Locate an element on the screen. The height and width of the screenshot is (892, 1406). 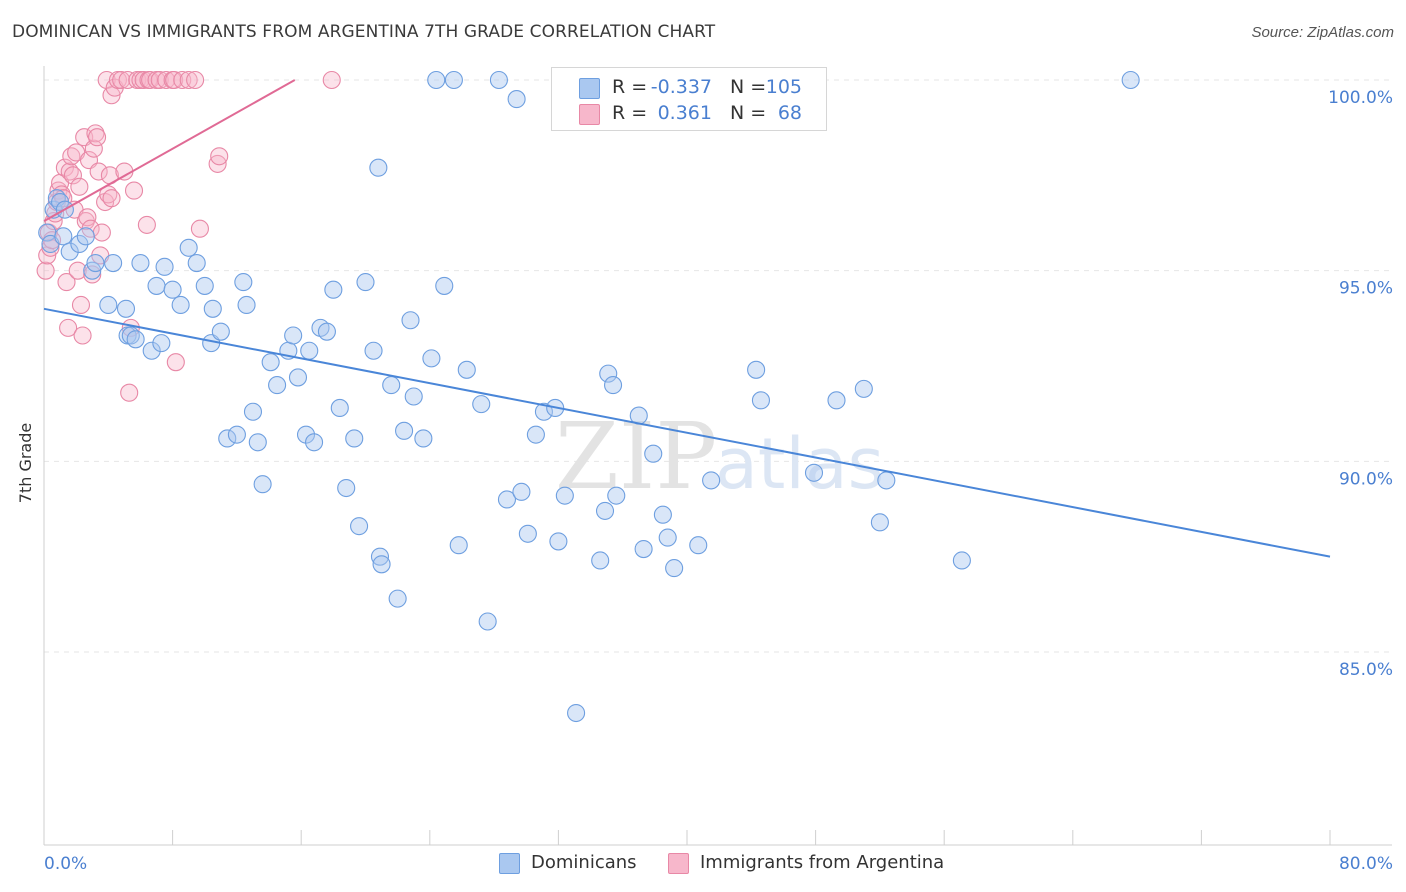
y-tick-label: 95.0% is located at coordinates (1366, 289).